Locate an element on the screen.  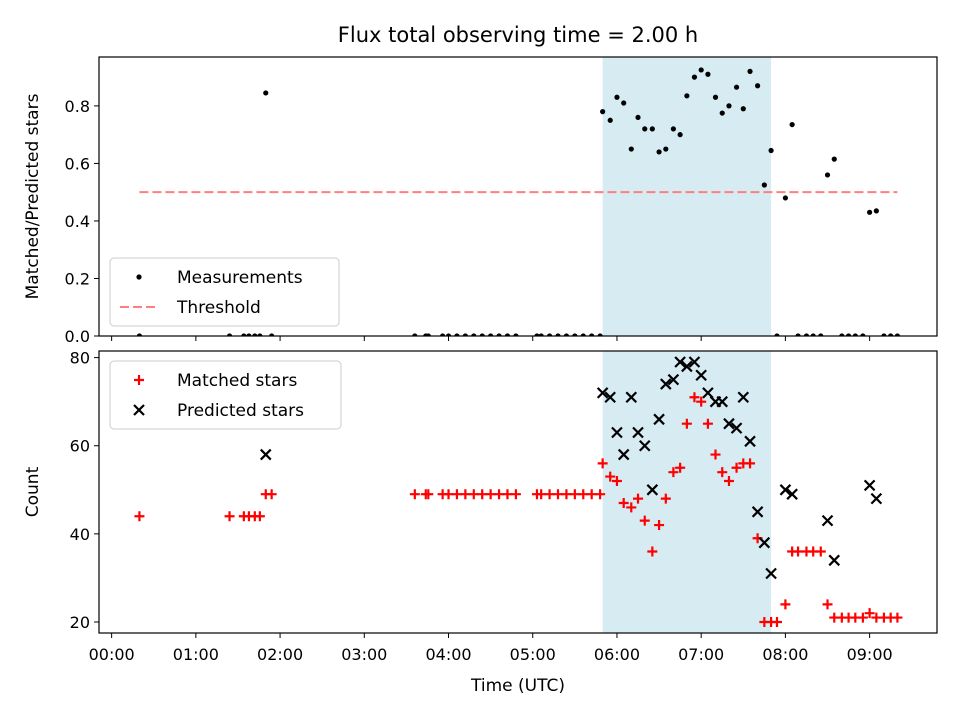
y-tick-label: 0.4 is located at coordinates (77, 221).